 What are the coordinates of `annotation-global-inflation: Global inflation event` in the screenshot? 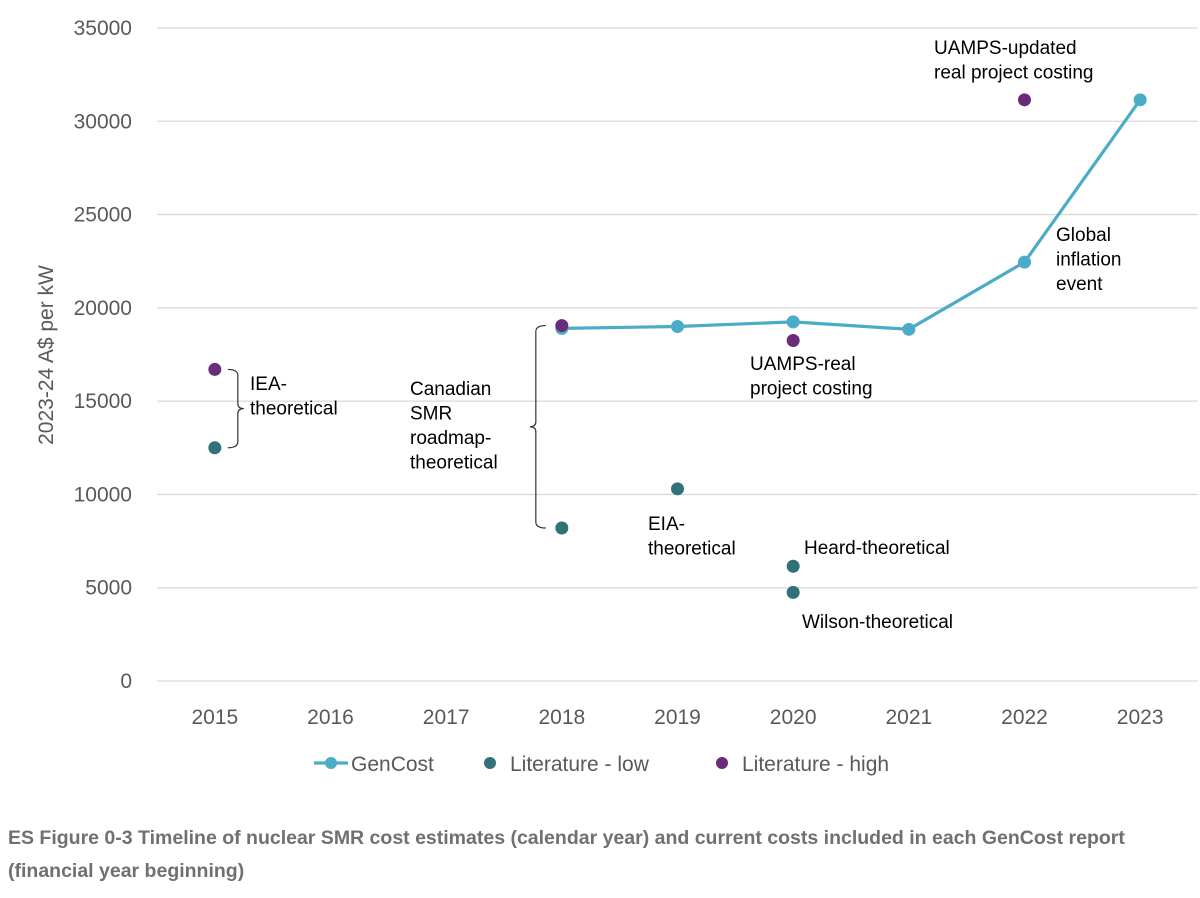 It's located at (1089, 260).